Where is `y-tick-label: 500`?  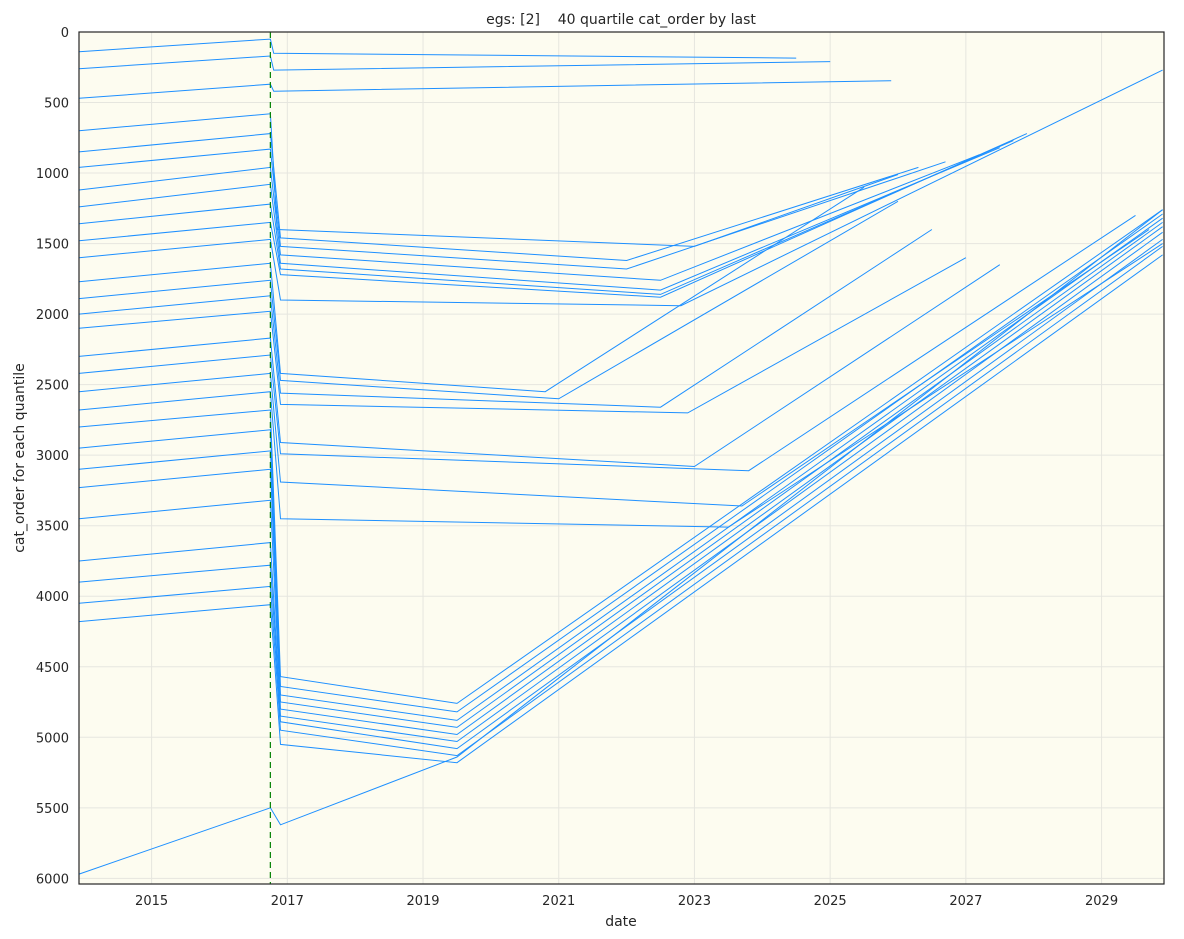
y-tick-label: 500 is located at coordinates (56, 104).